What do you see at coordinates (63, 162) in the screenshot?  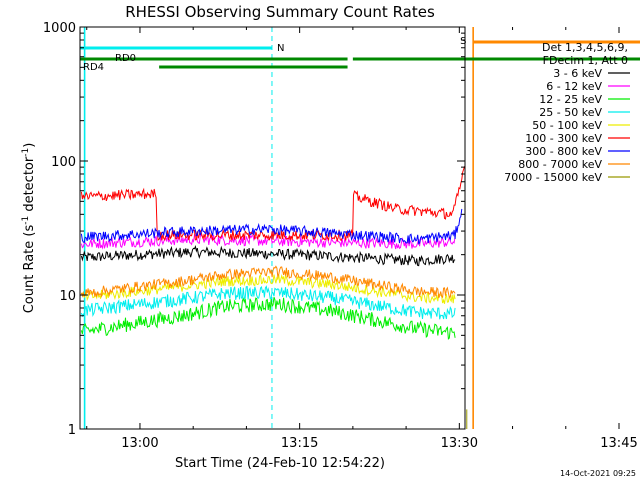 I see `y-tick-label: 100` at bounding box center [63, 162].